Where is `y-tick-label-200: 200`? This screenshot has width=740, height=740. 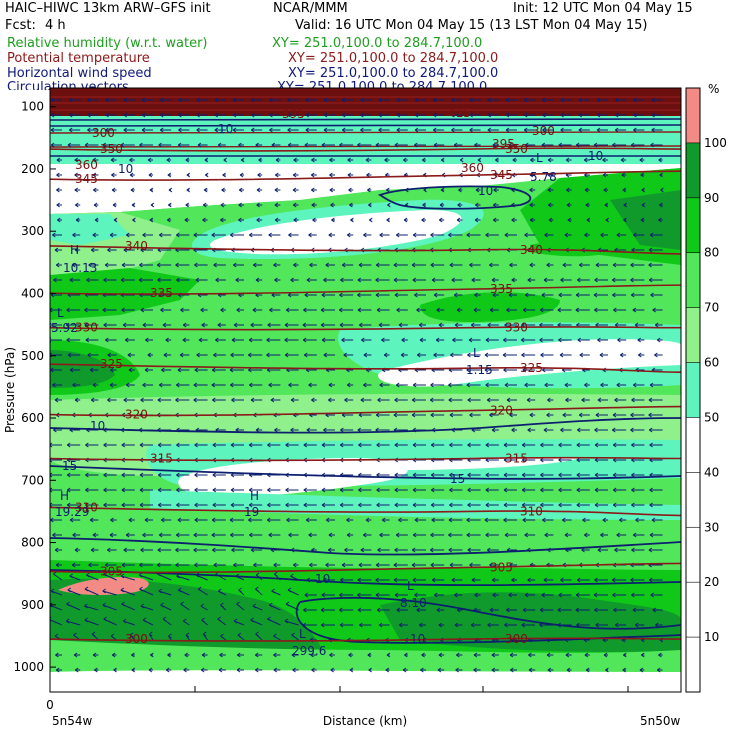
y-tick-label-200: 200 is located at coordinates (32, 169).